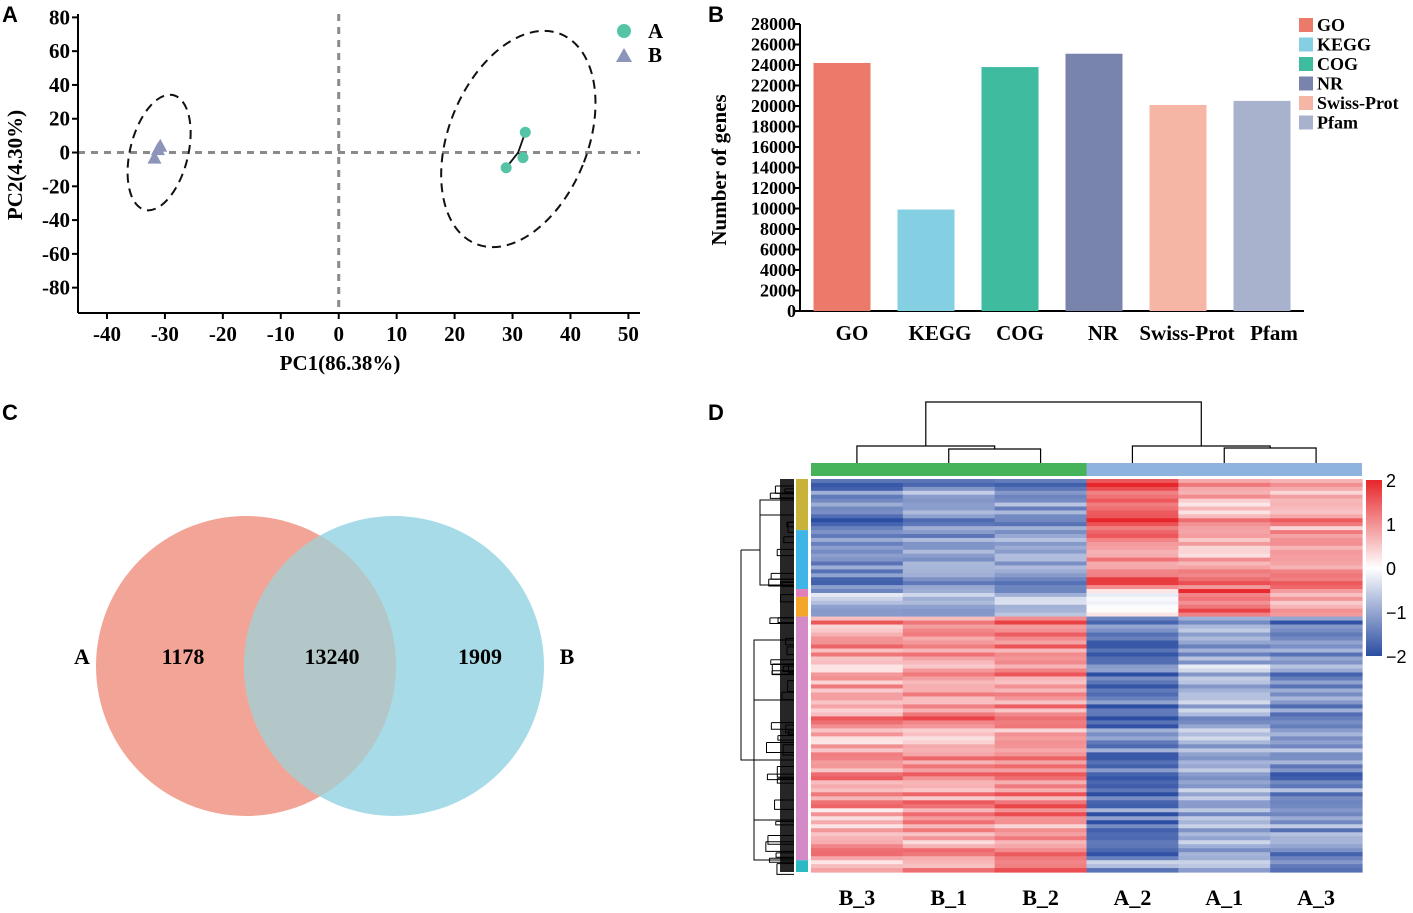 The height and width of the screenshot is (913, 1413). Describe the element at coordinates (157, 149) in the screenshot. I see `data-point-b` at that location.